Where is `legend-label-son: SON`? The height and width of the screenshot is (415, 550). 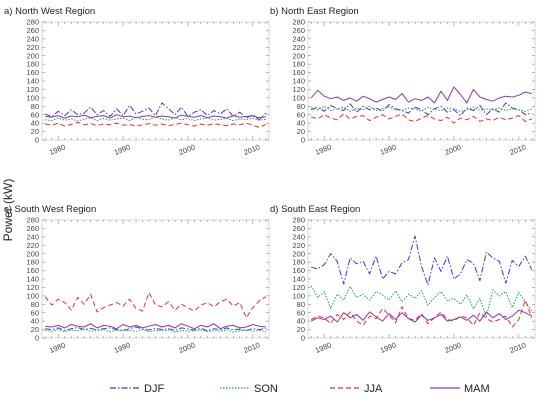
legend-label-son: SON is located at coordinates (266, 389).